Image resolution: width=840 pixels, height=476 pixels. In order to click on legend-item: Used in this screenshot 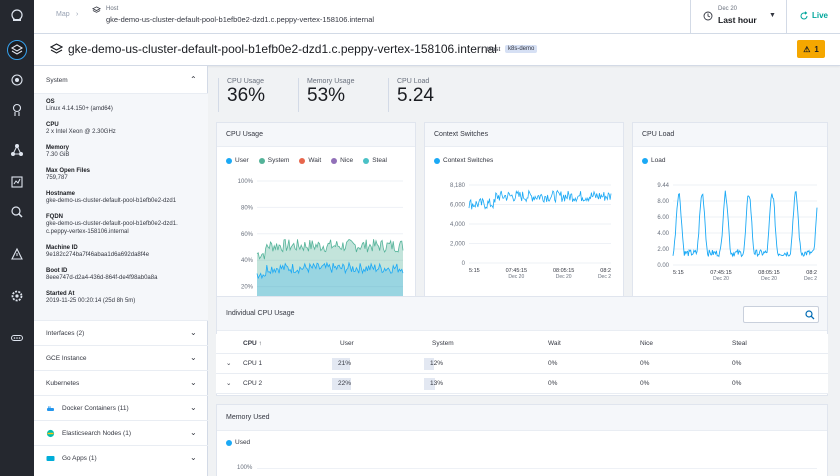, I will do `click(238, 442)`.